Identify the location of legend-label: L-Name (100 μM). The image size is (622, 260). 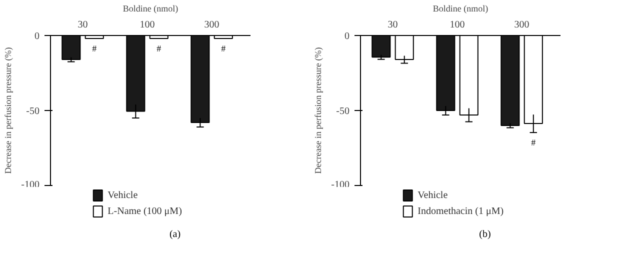
(145, 211).